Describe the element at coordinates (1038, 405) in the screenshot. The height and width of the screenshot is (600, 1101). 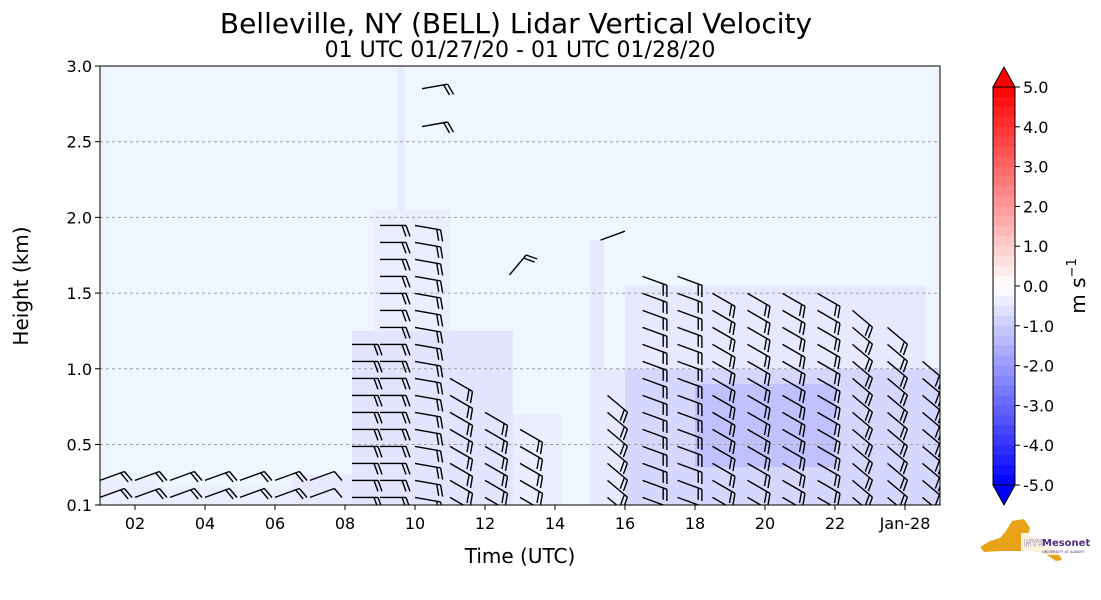
I see `colorbar-tick-label: -3.0` at that location.